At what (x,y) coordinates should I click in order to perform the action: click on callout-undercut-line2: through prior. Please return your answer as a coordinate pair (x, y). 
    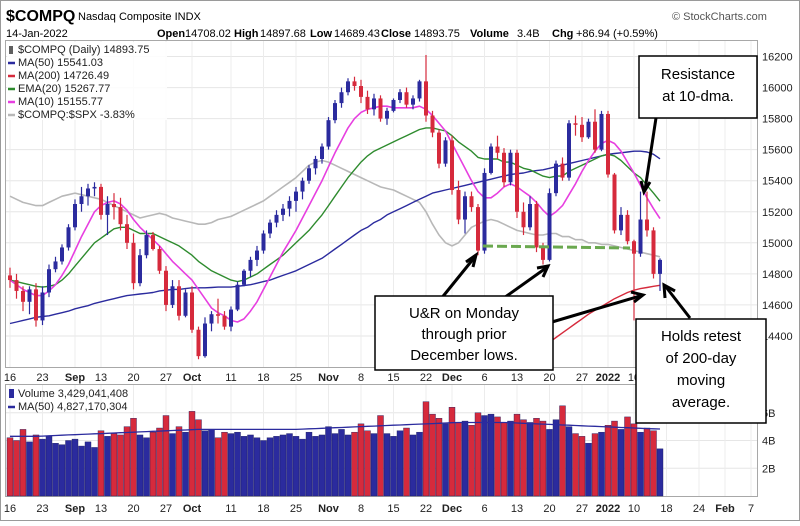
    Looking at the image, I should click on (463, 334).